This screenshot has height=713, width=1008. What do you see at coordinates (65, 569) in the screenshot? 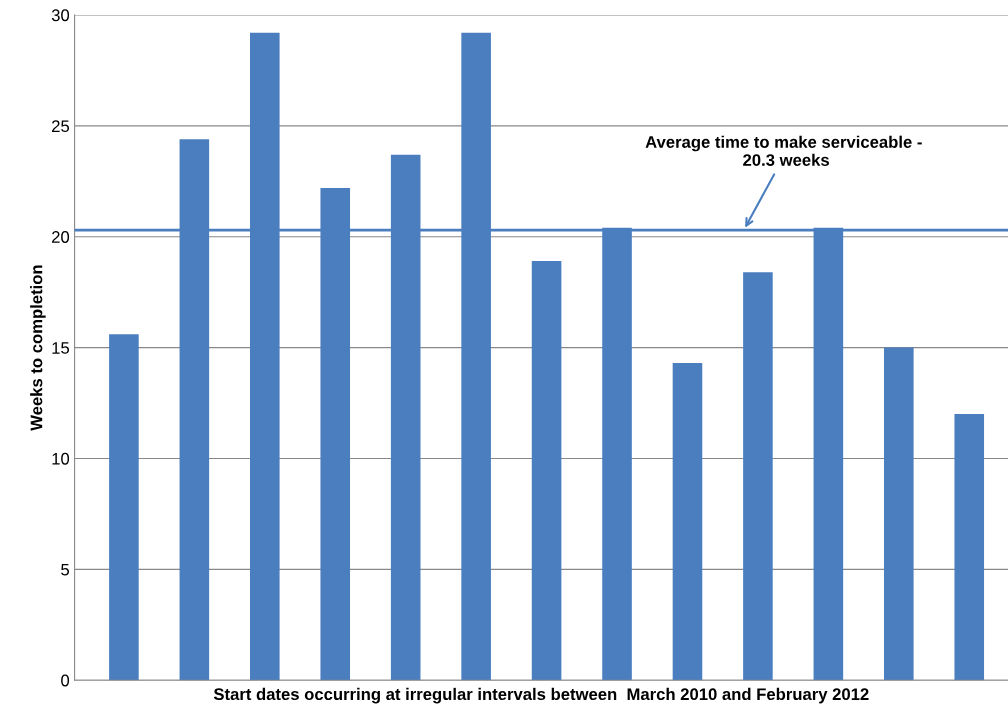
I see `y-tick-label: 5` at bounding box center [65, 569].